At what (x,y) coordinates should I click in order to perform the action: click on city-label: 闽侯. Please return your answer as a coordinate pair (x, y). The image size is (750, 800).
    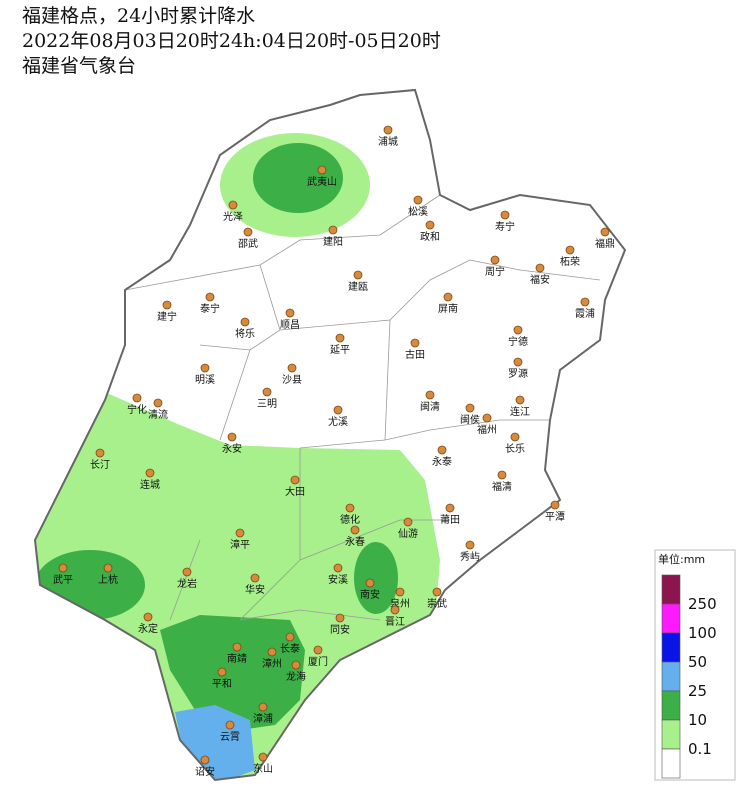
    Looking at the image, I should click on (470, 419).